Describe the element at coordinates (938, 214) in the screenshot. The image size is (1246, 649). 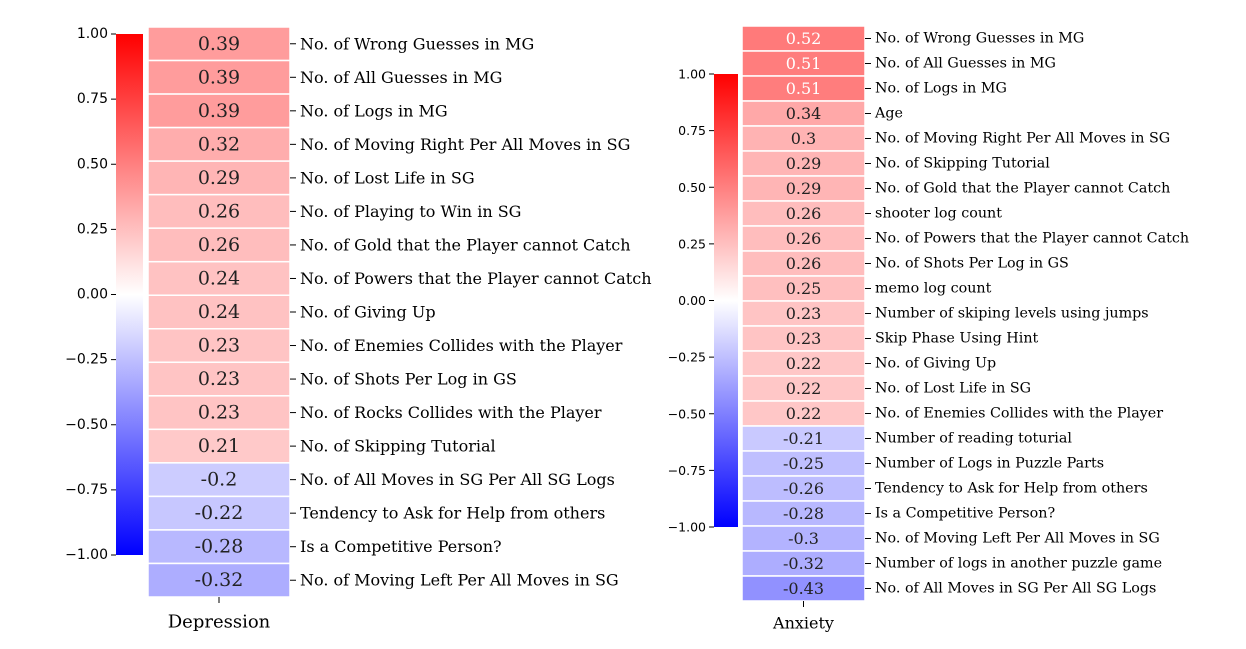
I see `row-label: shooter log count` at that location.